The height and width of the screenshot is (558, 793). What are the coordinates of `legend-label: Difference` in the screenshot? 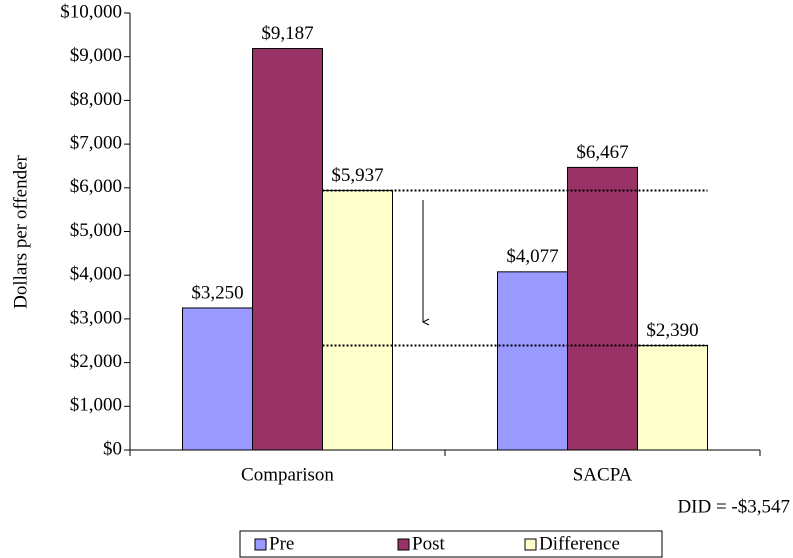 It's located at (579, 543).